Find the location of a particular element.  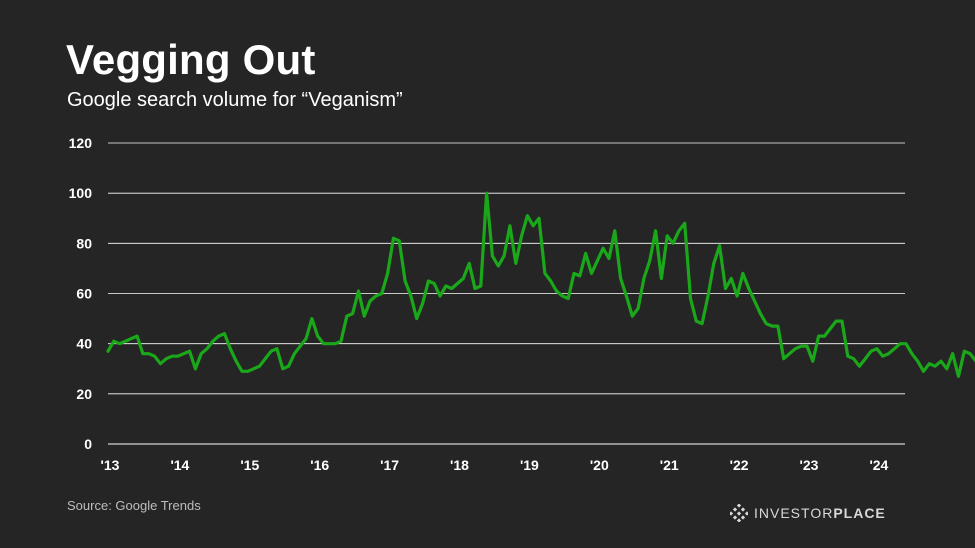

x-tick-label: '20 is located at coordinates (599, 465).